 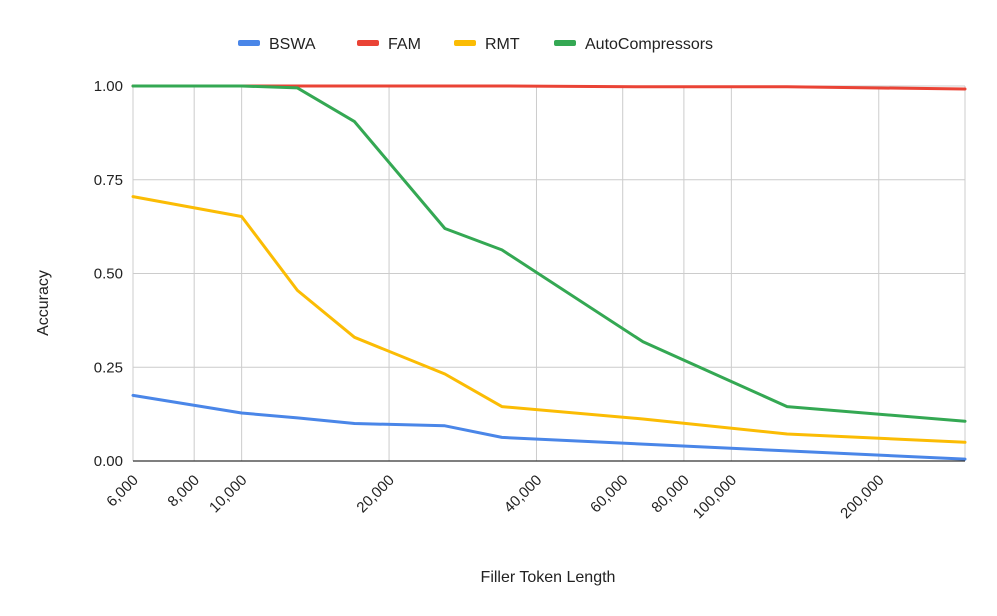 What do you see at coordinates (548, 577) in the screenshot?
I see `x-axis-title: Filler Token Length` at bounding box center [548, 577].